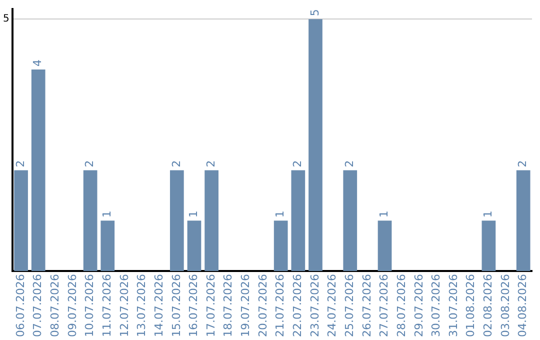 The image size is (540, 340). I want to click on x-tick-label: 27.07.2026, so click(384, 306).